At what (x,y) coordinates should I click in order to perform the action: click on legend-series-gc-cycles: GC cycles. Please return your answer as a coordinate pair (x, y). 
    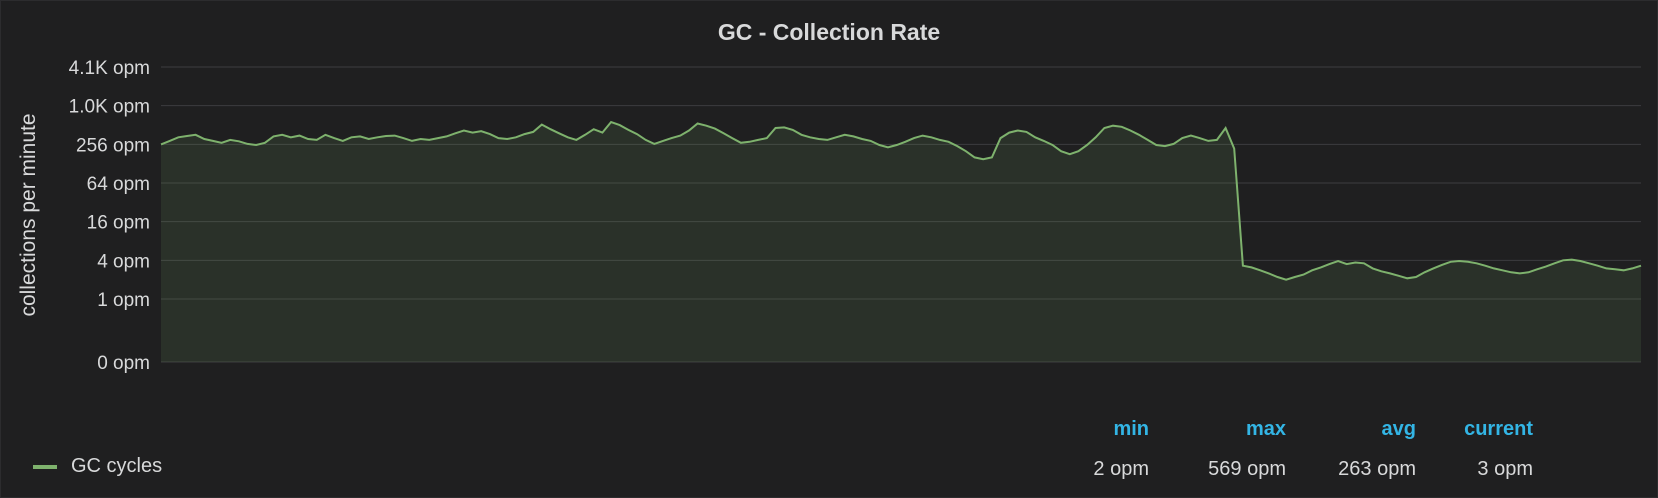
    Looking at the image, I should click on (97, 466).